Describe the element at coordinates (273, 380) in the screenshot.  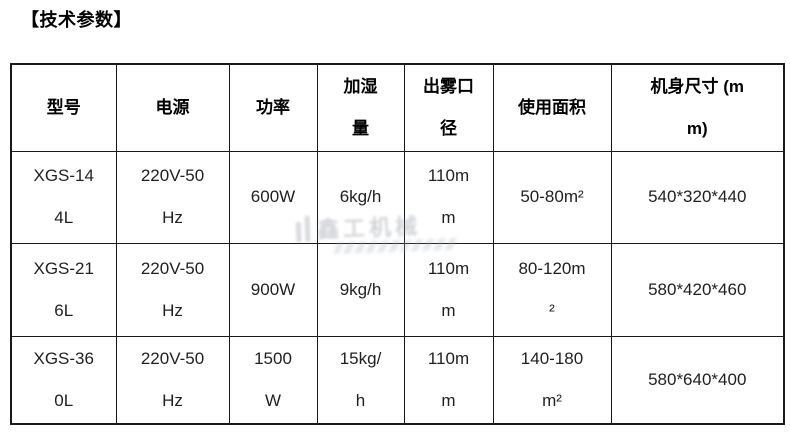
I see `cell-rated-power: 1500 W` at that location.